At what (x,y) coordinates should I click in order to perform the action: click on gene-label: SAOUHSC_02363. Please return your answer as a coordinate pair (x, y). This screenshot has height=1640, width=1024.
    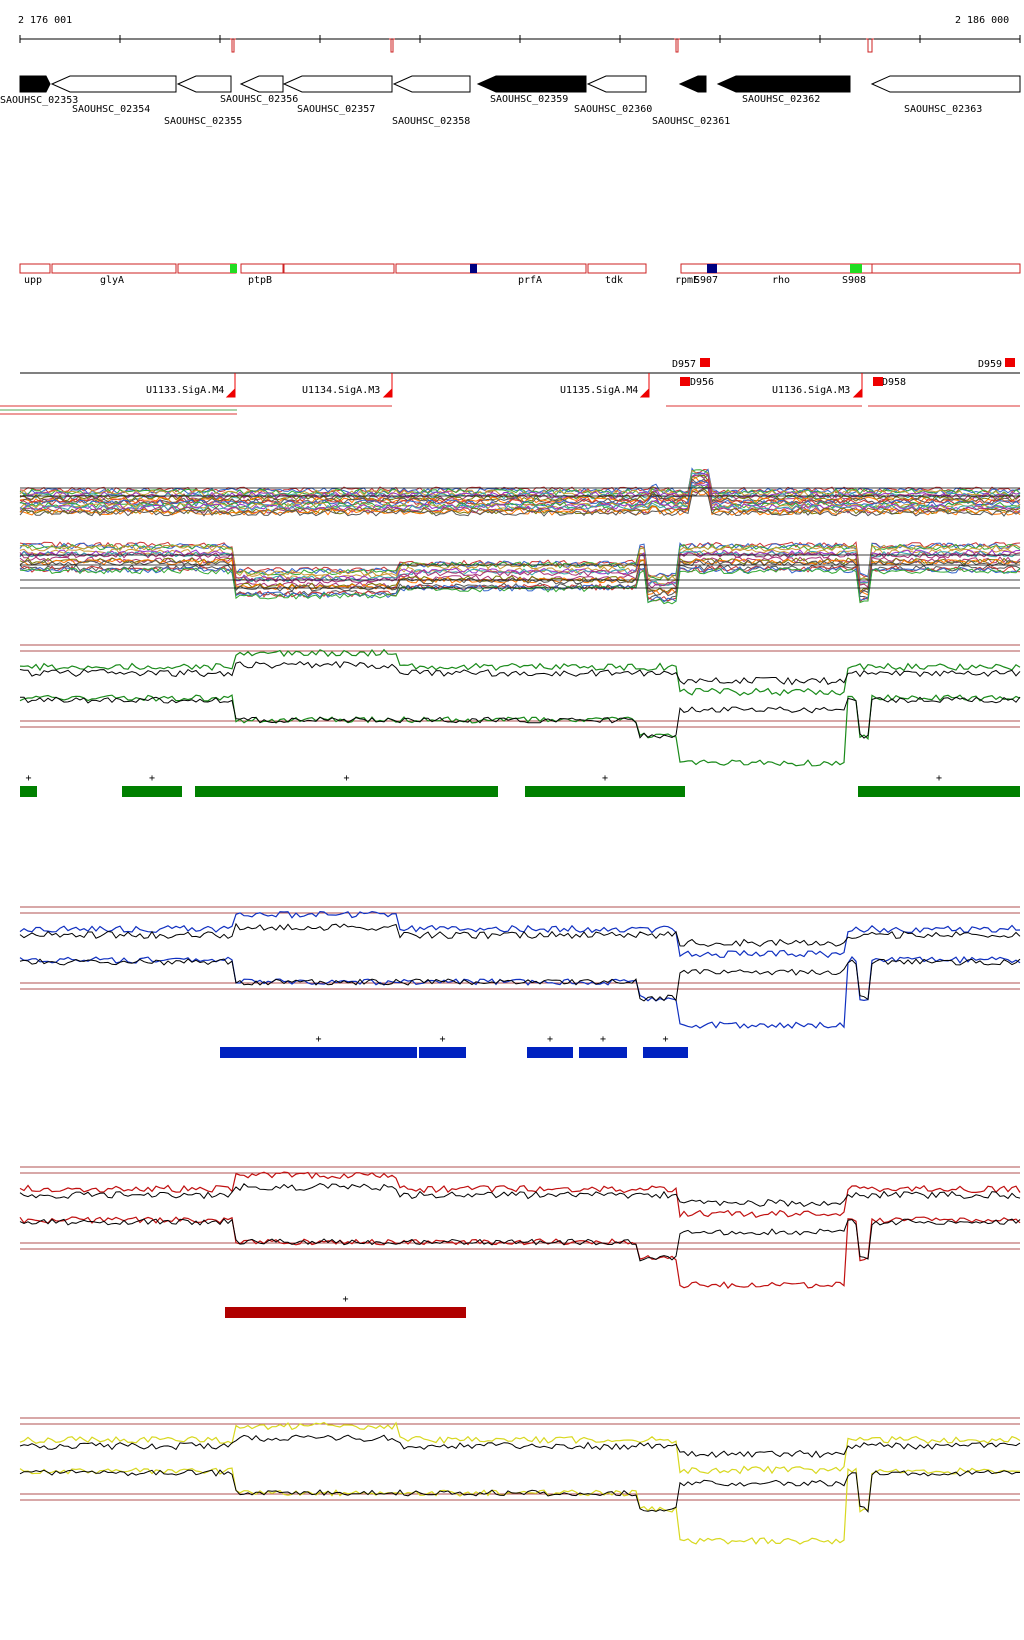
    Looking at the image, I should click on (943, 109).